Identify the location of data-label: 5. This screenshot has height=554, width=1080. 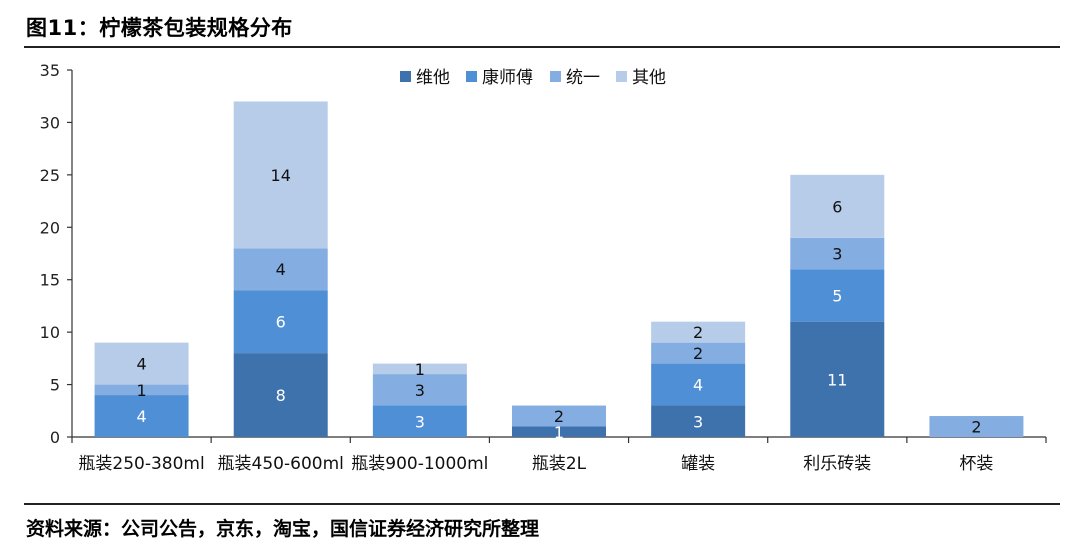
(837, 295).